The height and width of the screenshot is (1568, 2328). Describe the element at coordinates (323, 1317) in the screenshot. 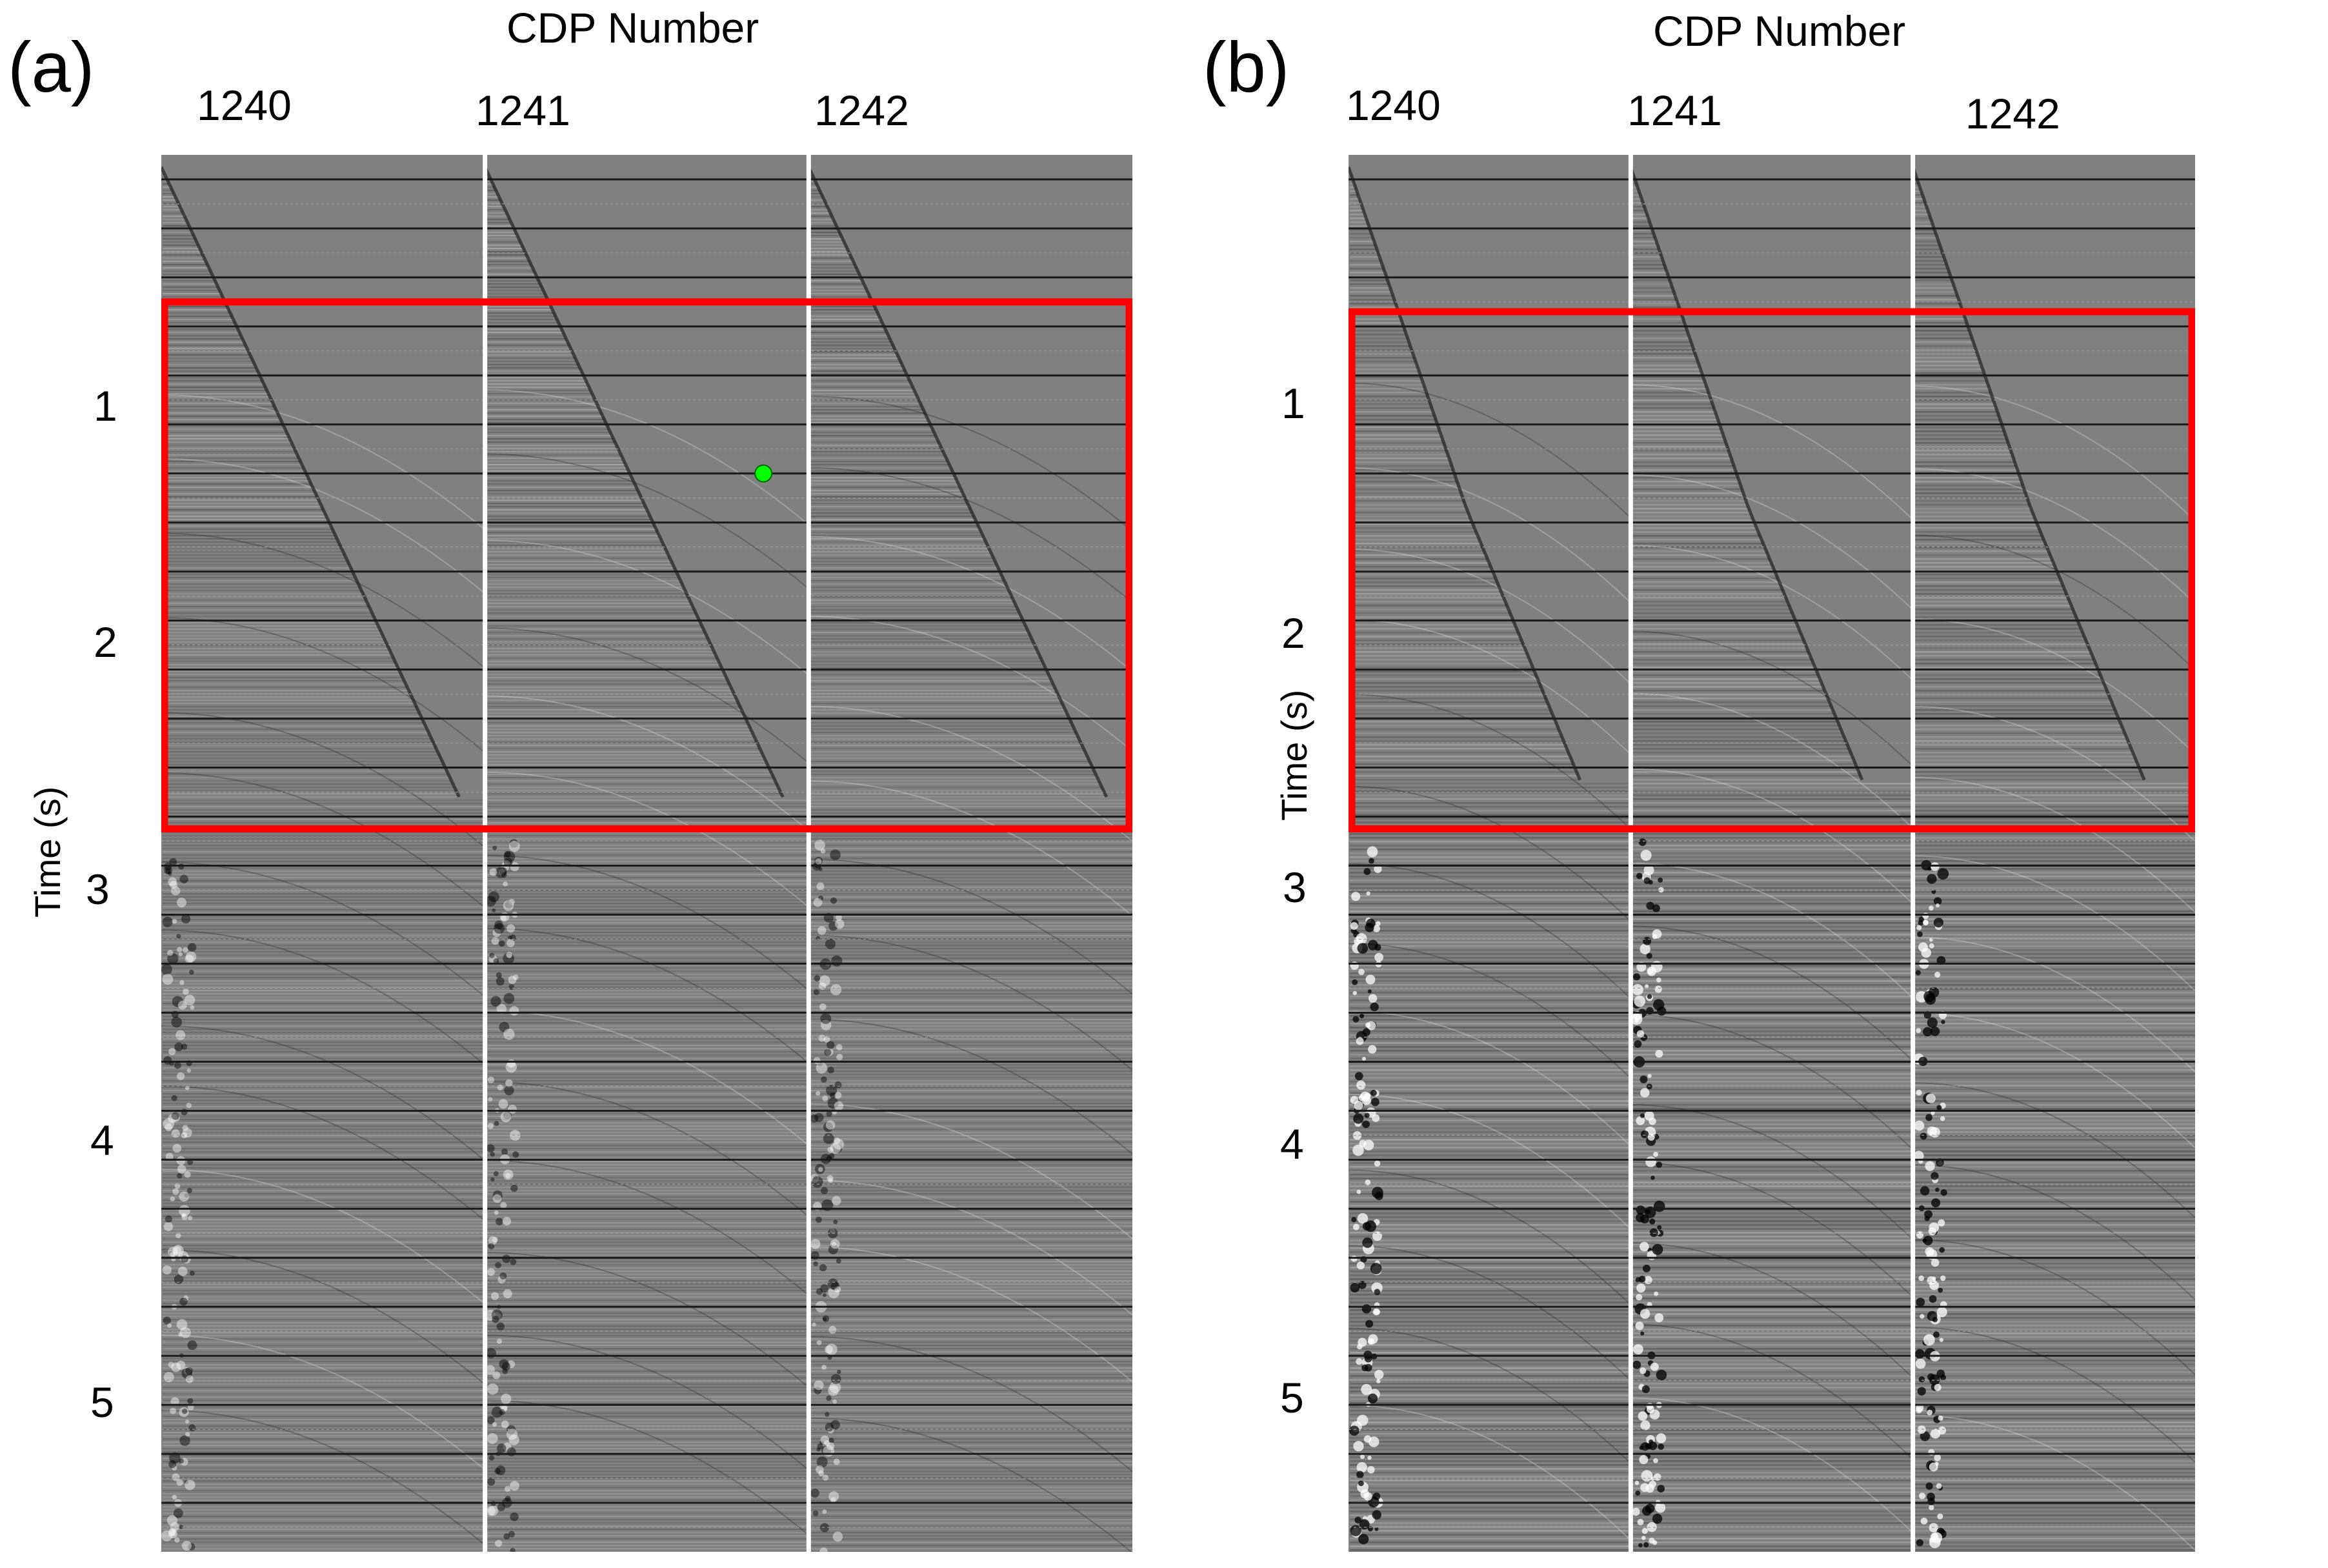

I see `reflection-event` at that location.